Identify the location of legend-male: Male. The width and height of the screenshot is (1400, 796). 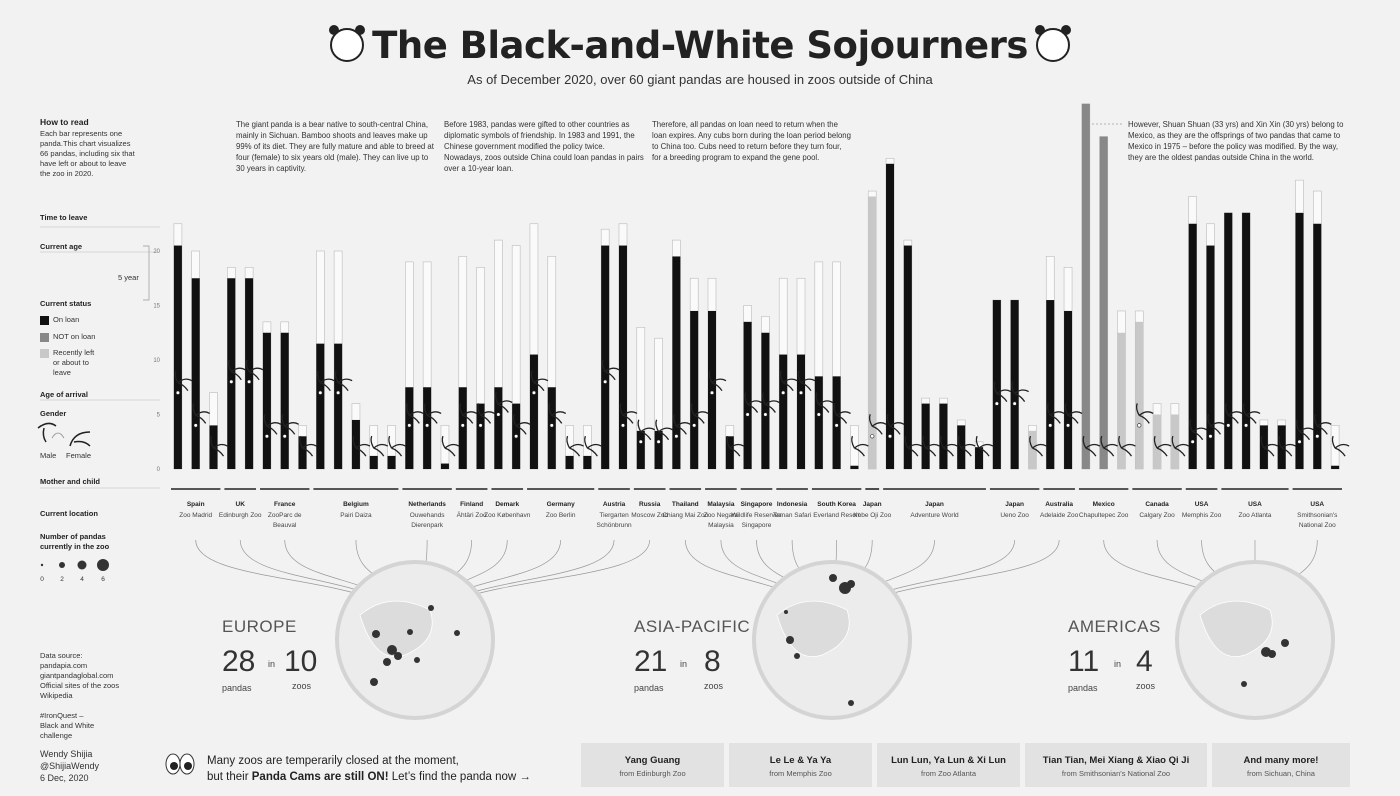
(48, 455).